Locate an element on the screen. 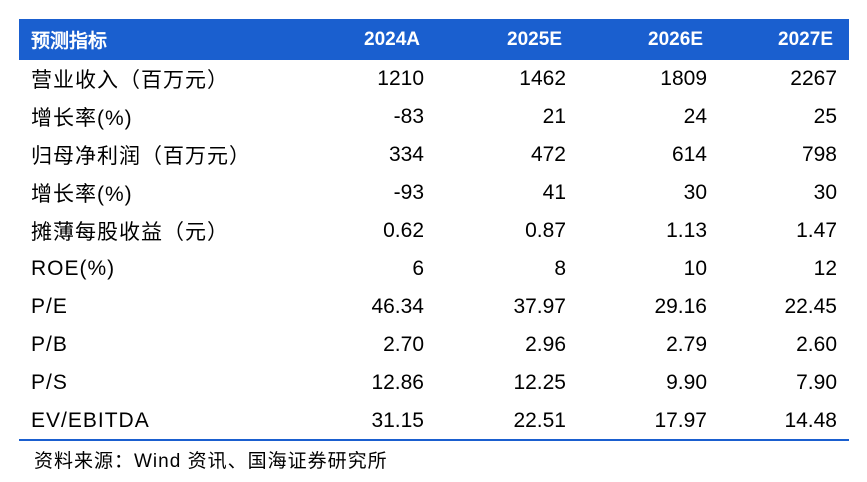  cell-value: 12.86 is located at coordinates (397, 382).